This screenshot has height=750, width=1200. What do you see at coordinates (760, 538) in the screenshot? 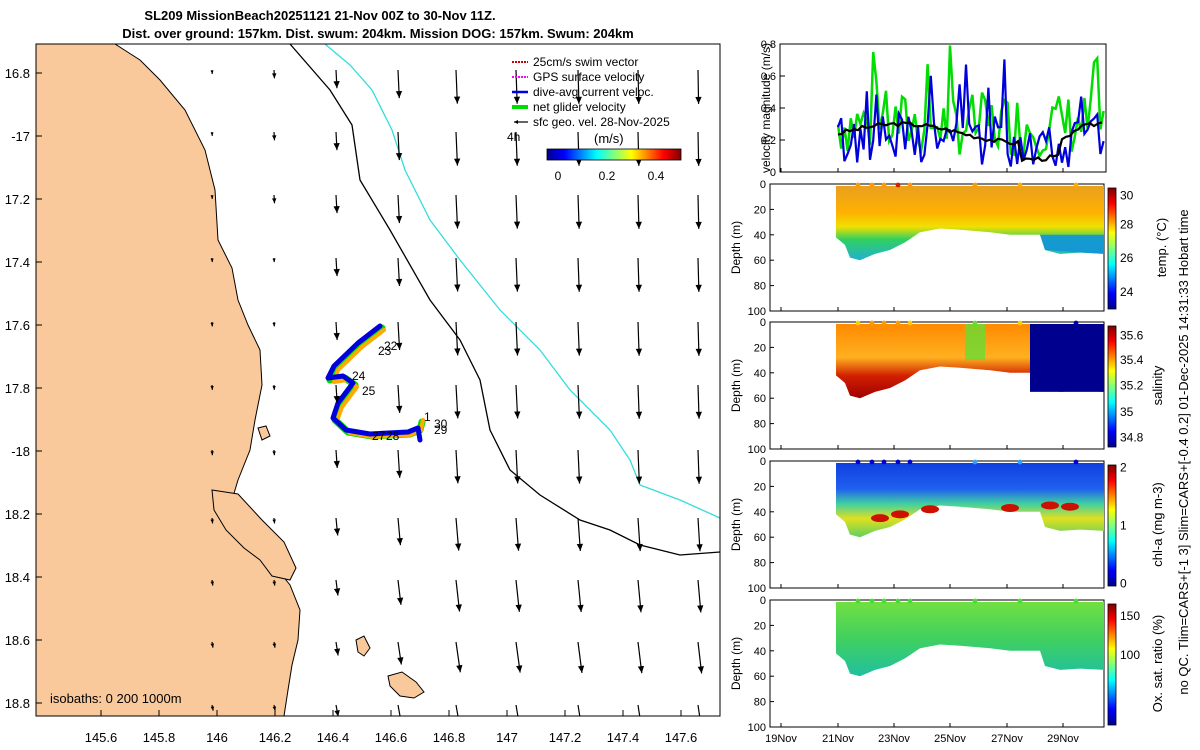
I see `section-ytick-label: 60` at bounding box center [760, 538].